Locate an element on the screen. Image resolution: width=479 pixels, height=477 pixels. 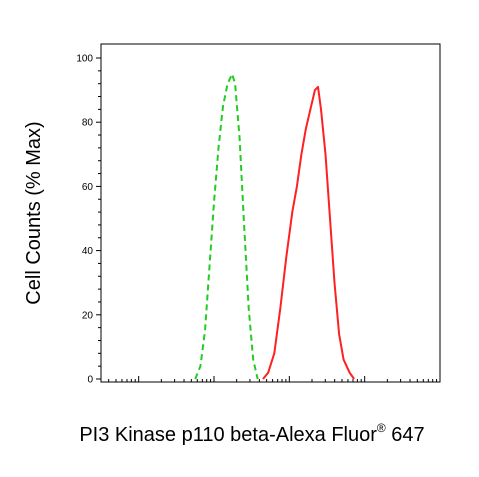
x-axis-title-suffix: 647 is located at coordinates (405, 435).